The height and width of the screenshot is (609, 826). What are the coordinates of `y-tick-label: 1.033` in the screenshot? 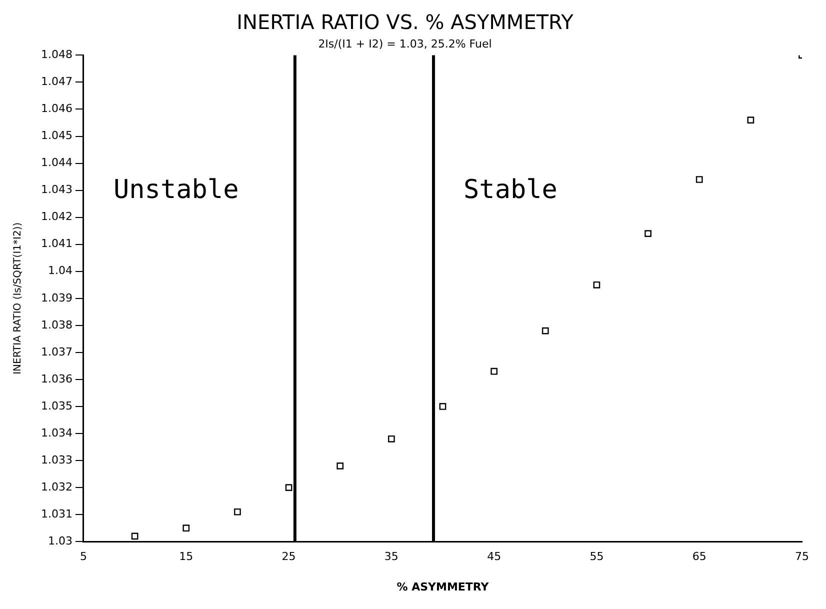 It's located at (56, 459).